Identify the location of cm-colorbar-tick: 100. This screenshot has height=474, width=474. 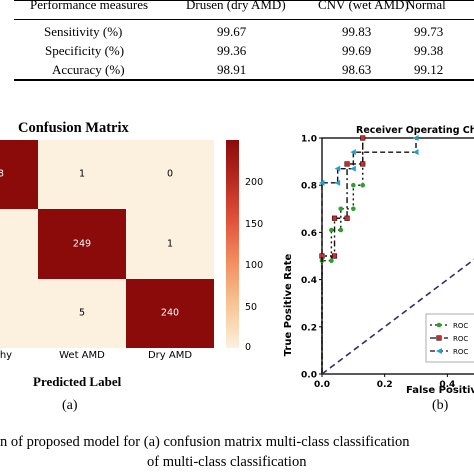
(254, 265).